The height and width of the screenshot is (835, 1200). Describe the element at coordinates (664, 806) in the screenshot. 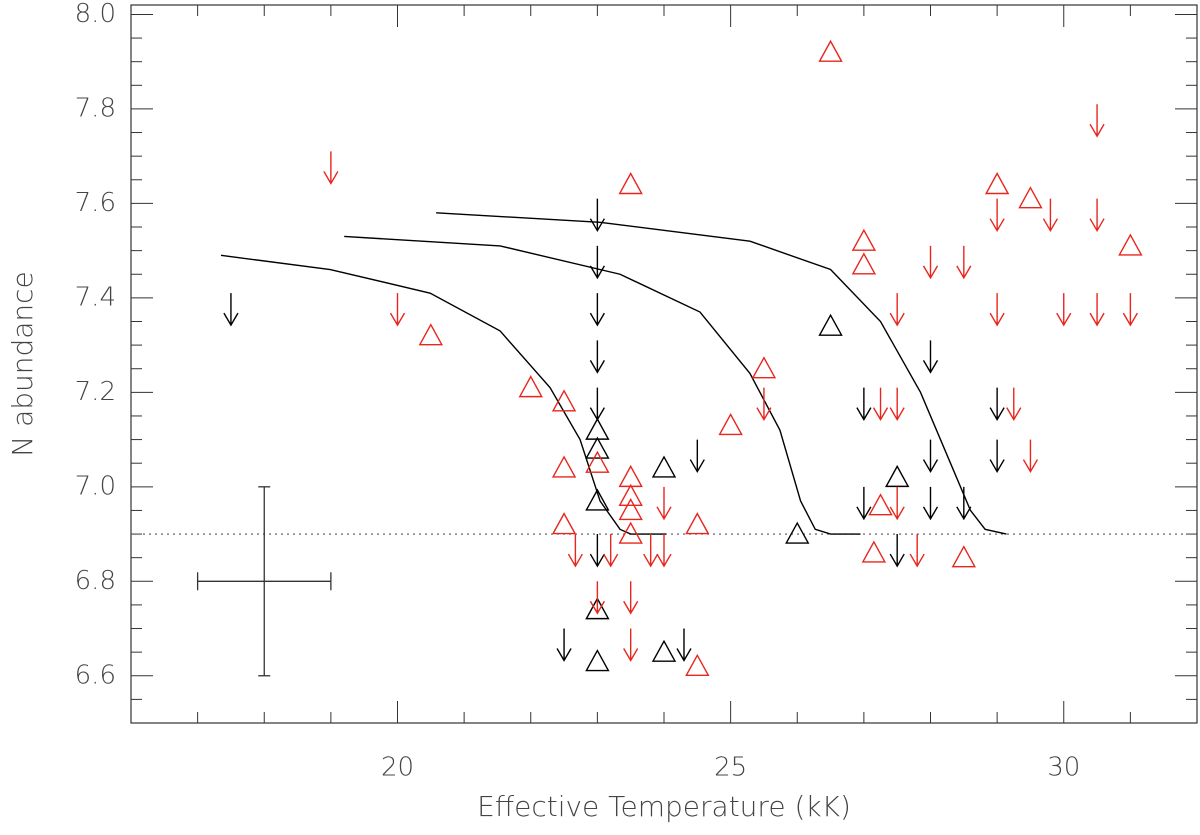

I see `x-axis-title: Effective Temperature (kK)` at that location.